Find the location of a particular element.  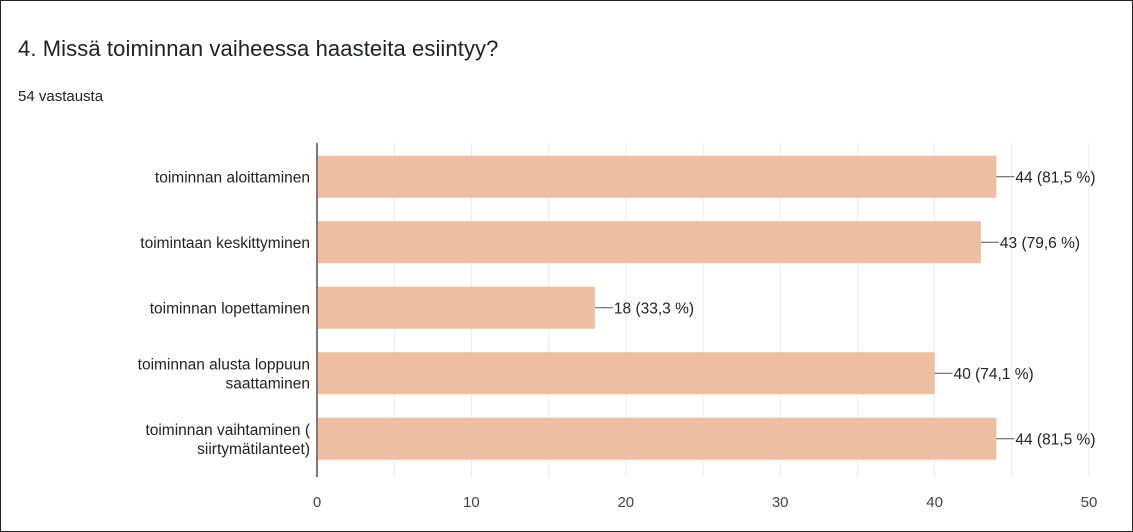

data-label: 18 (33,3 %) is located at coordinates (654, 308).